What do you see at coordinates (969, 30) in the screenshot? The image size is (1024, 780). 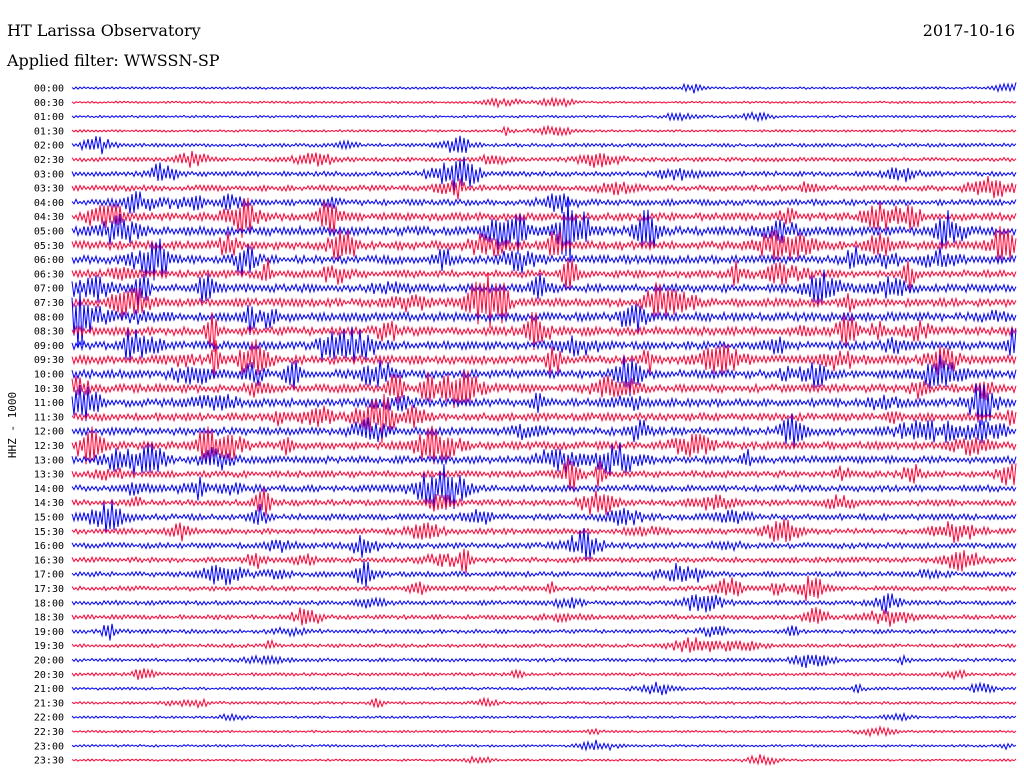 I see `date-label: 2017-10-16` at bounding box center [969, 30].